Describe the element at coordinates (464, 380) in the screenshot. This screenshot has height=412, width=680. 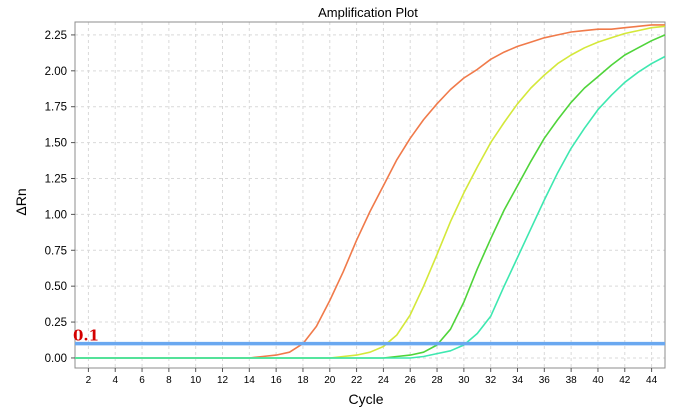
I see `x-tick-label: 30` at that location.